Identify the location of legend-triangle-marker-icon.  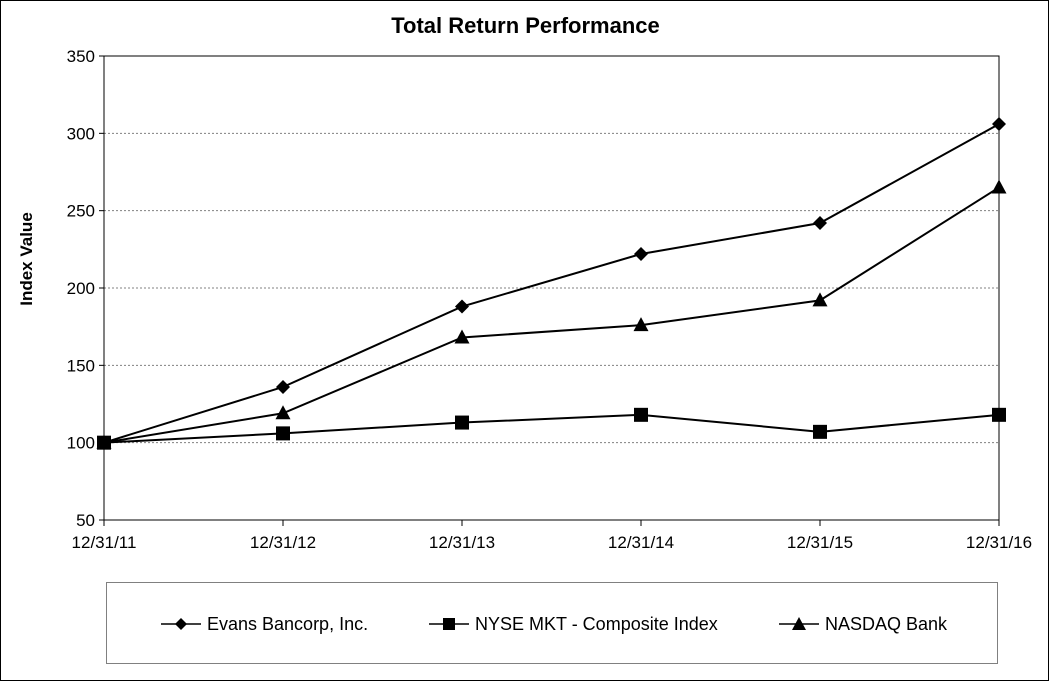
(799, 623).